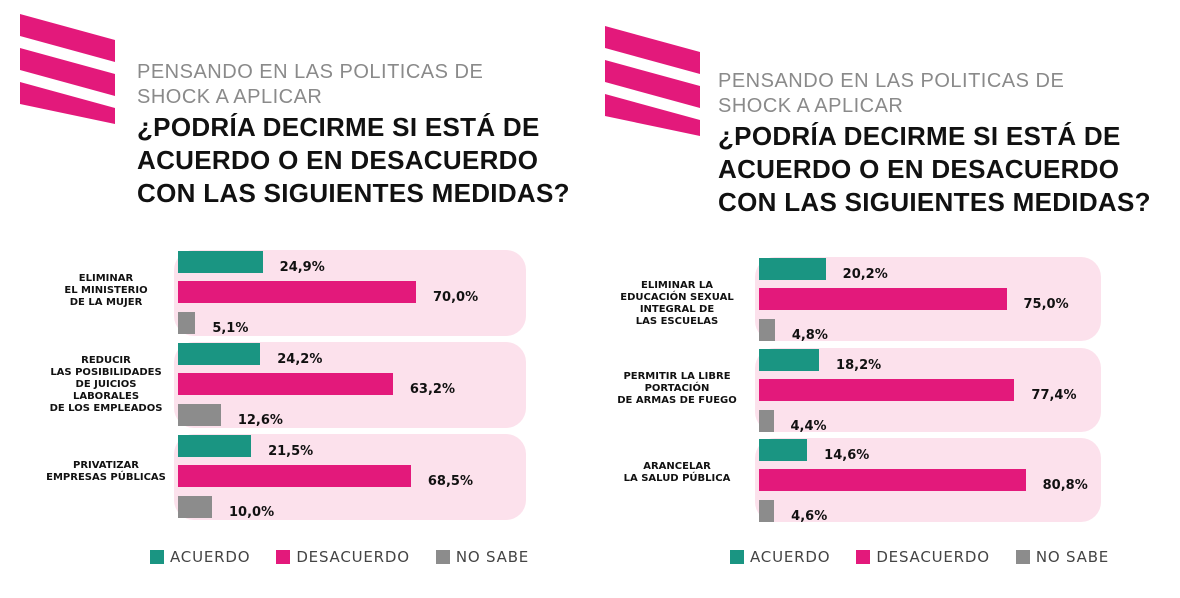  I want to click on data-label-desacuerdo: 77,4%, so click(1054, 395).